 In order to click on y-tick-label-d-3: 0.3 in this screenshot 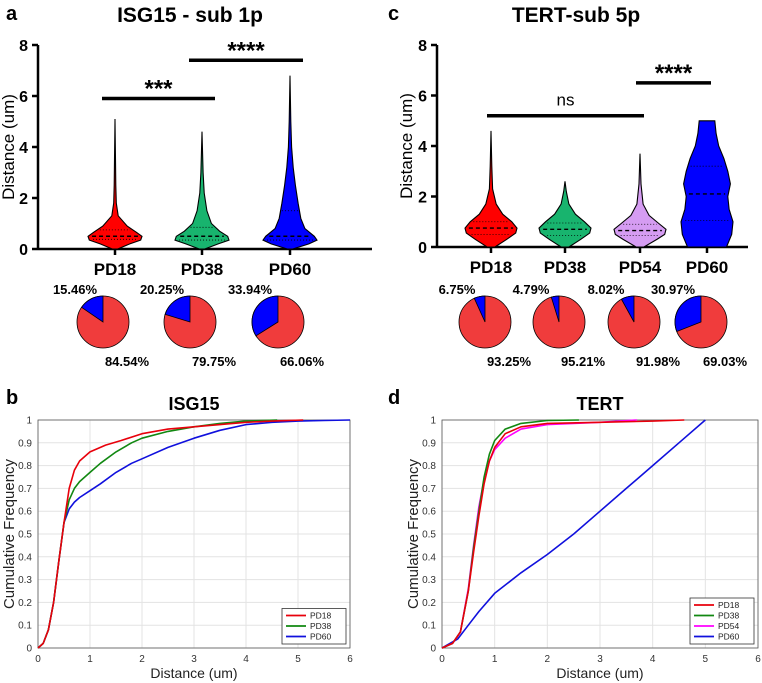, I will do `click(429, 580)`.